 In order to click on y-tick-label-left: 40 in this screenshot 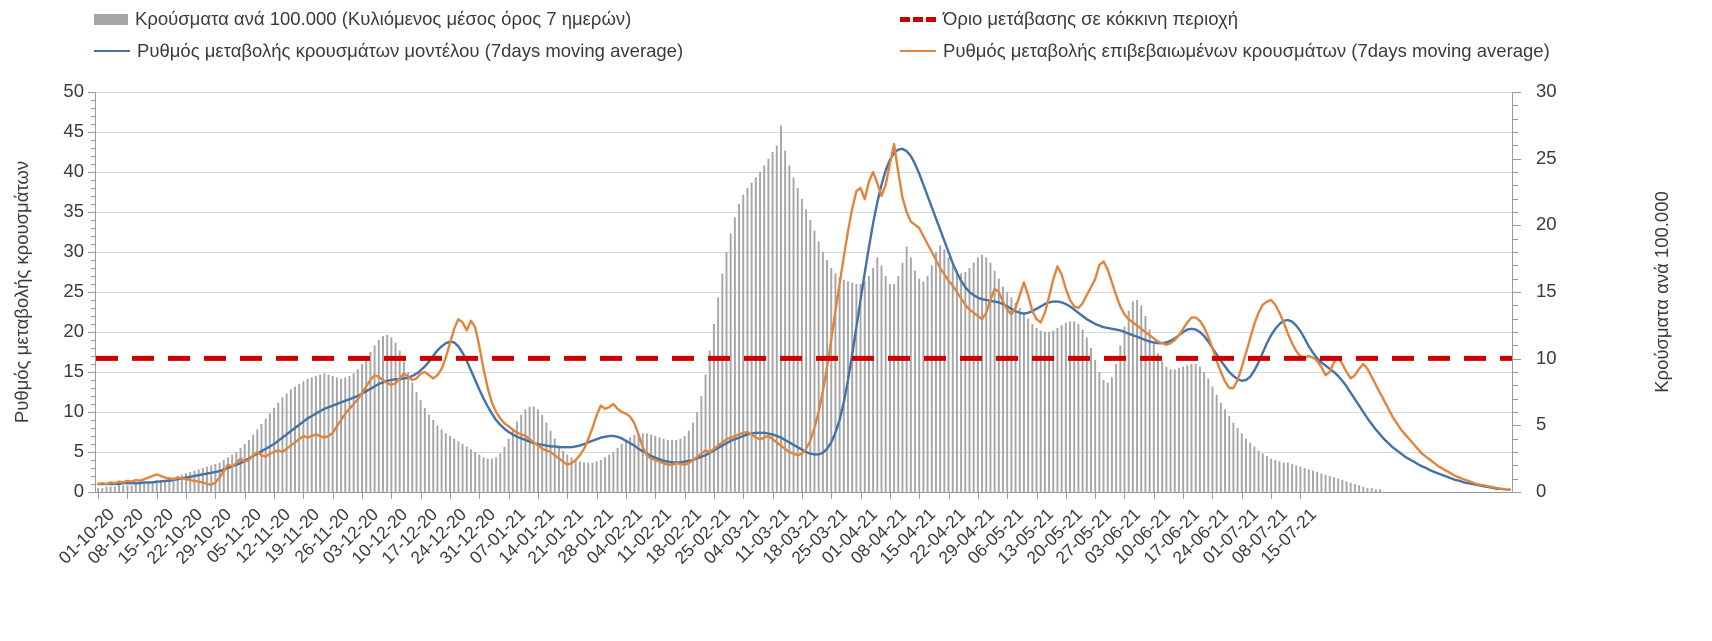, I will do `click(73, 170)`.